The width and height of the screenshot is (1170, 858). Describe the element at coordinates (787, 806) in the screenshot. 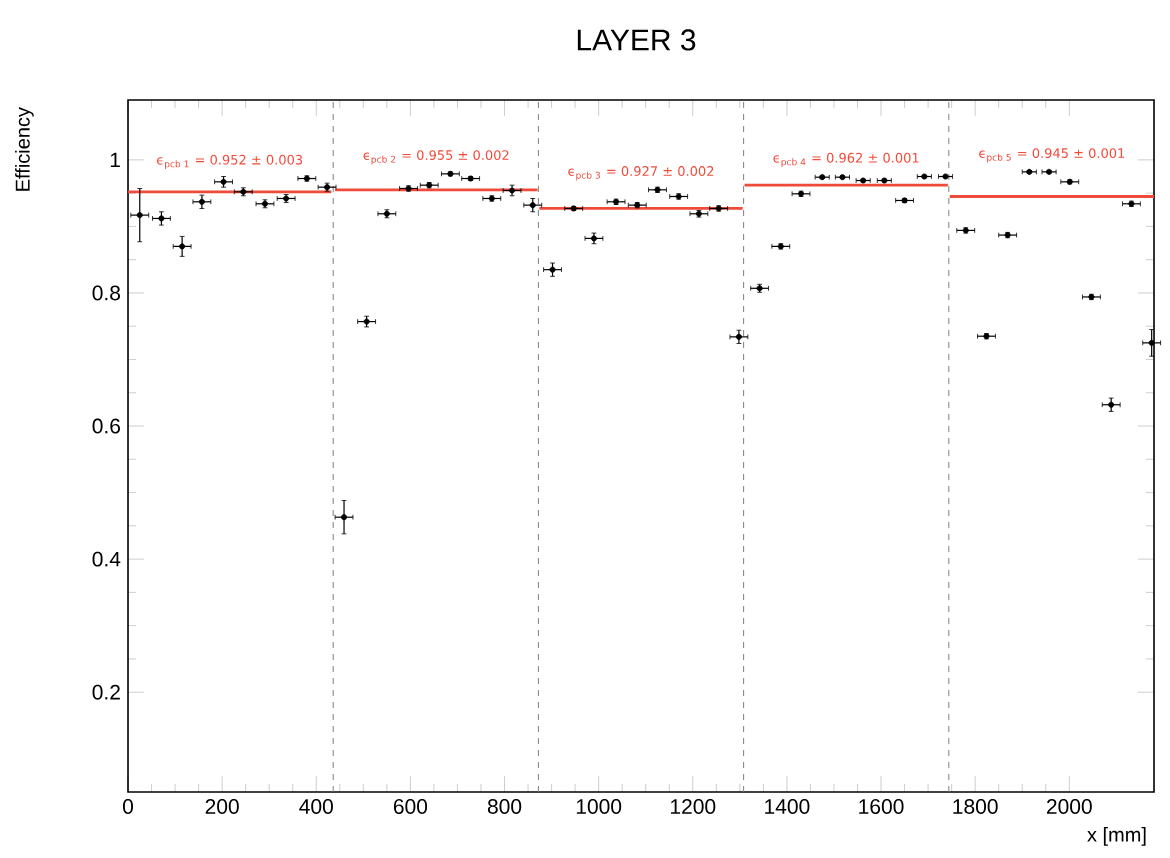

I see `x-tick-label: 1400` at that location.